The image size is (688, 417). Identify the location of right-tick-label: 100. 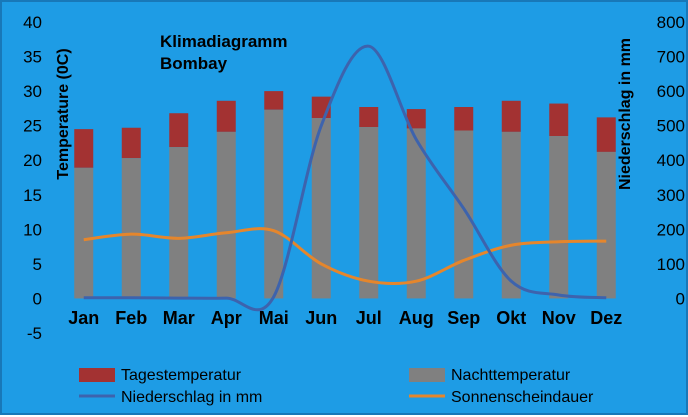
(671, 264).